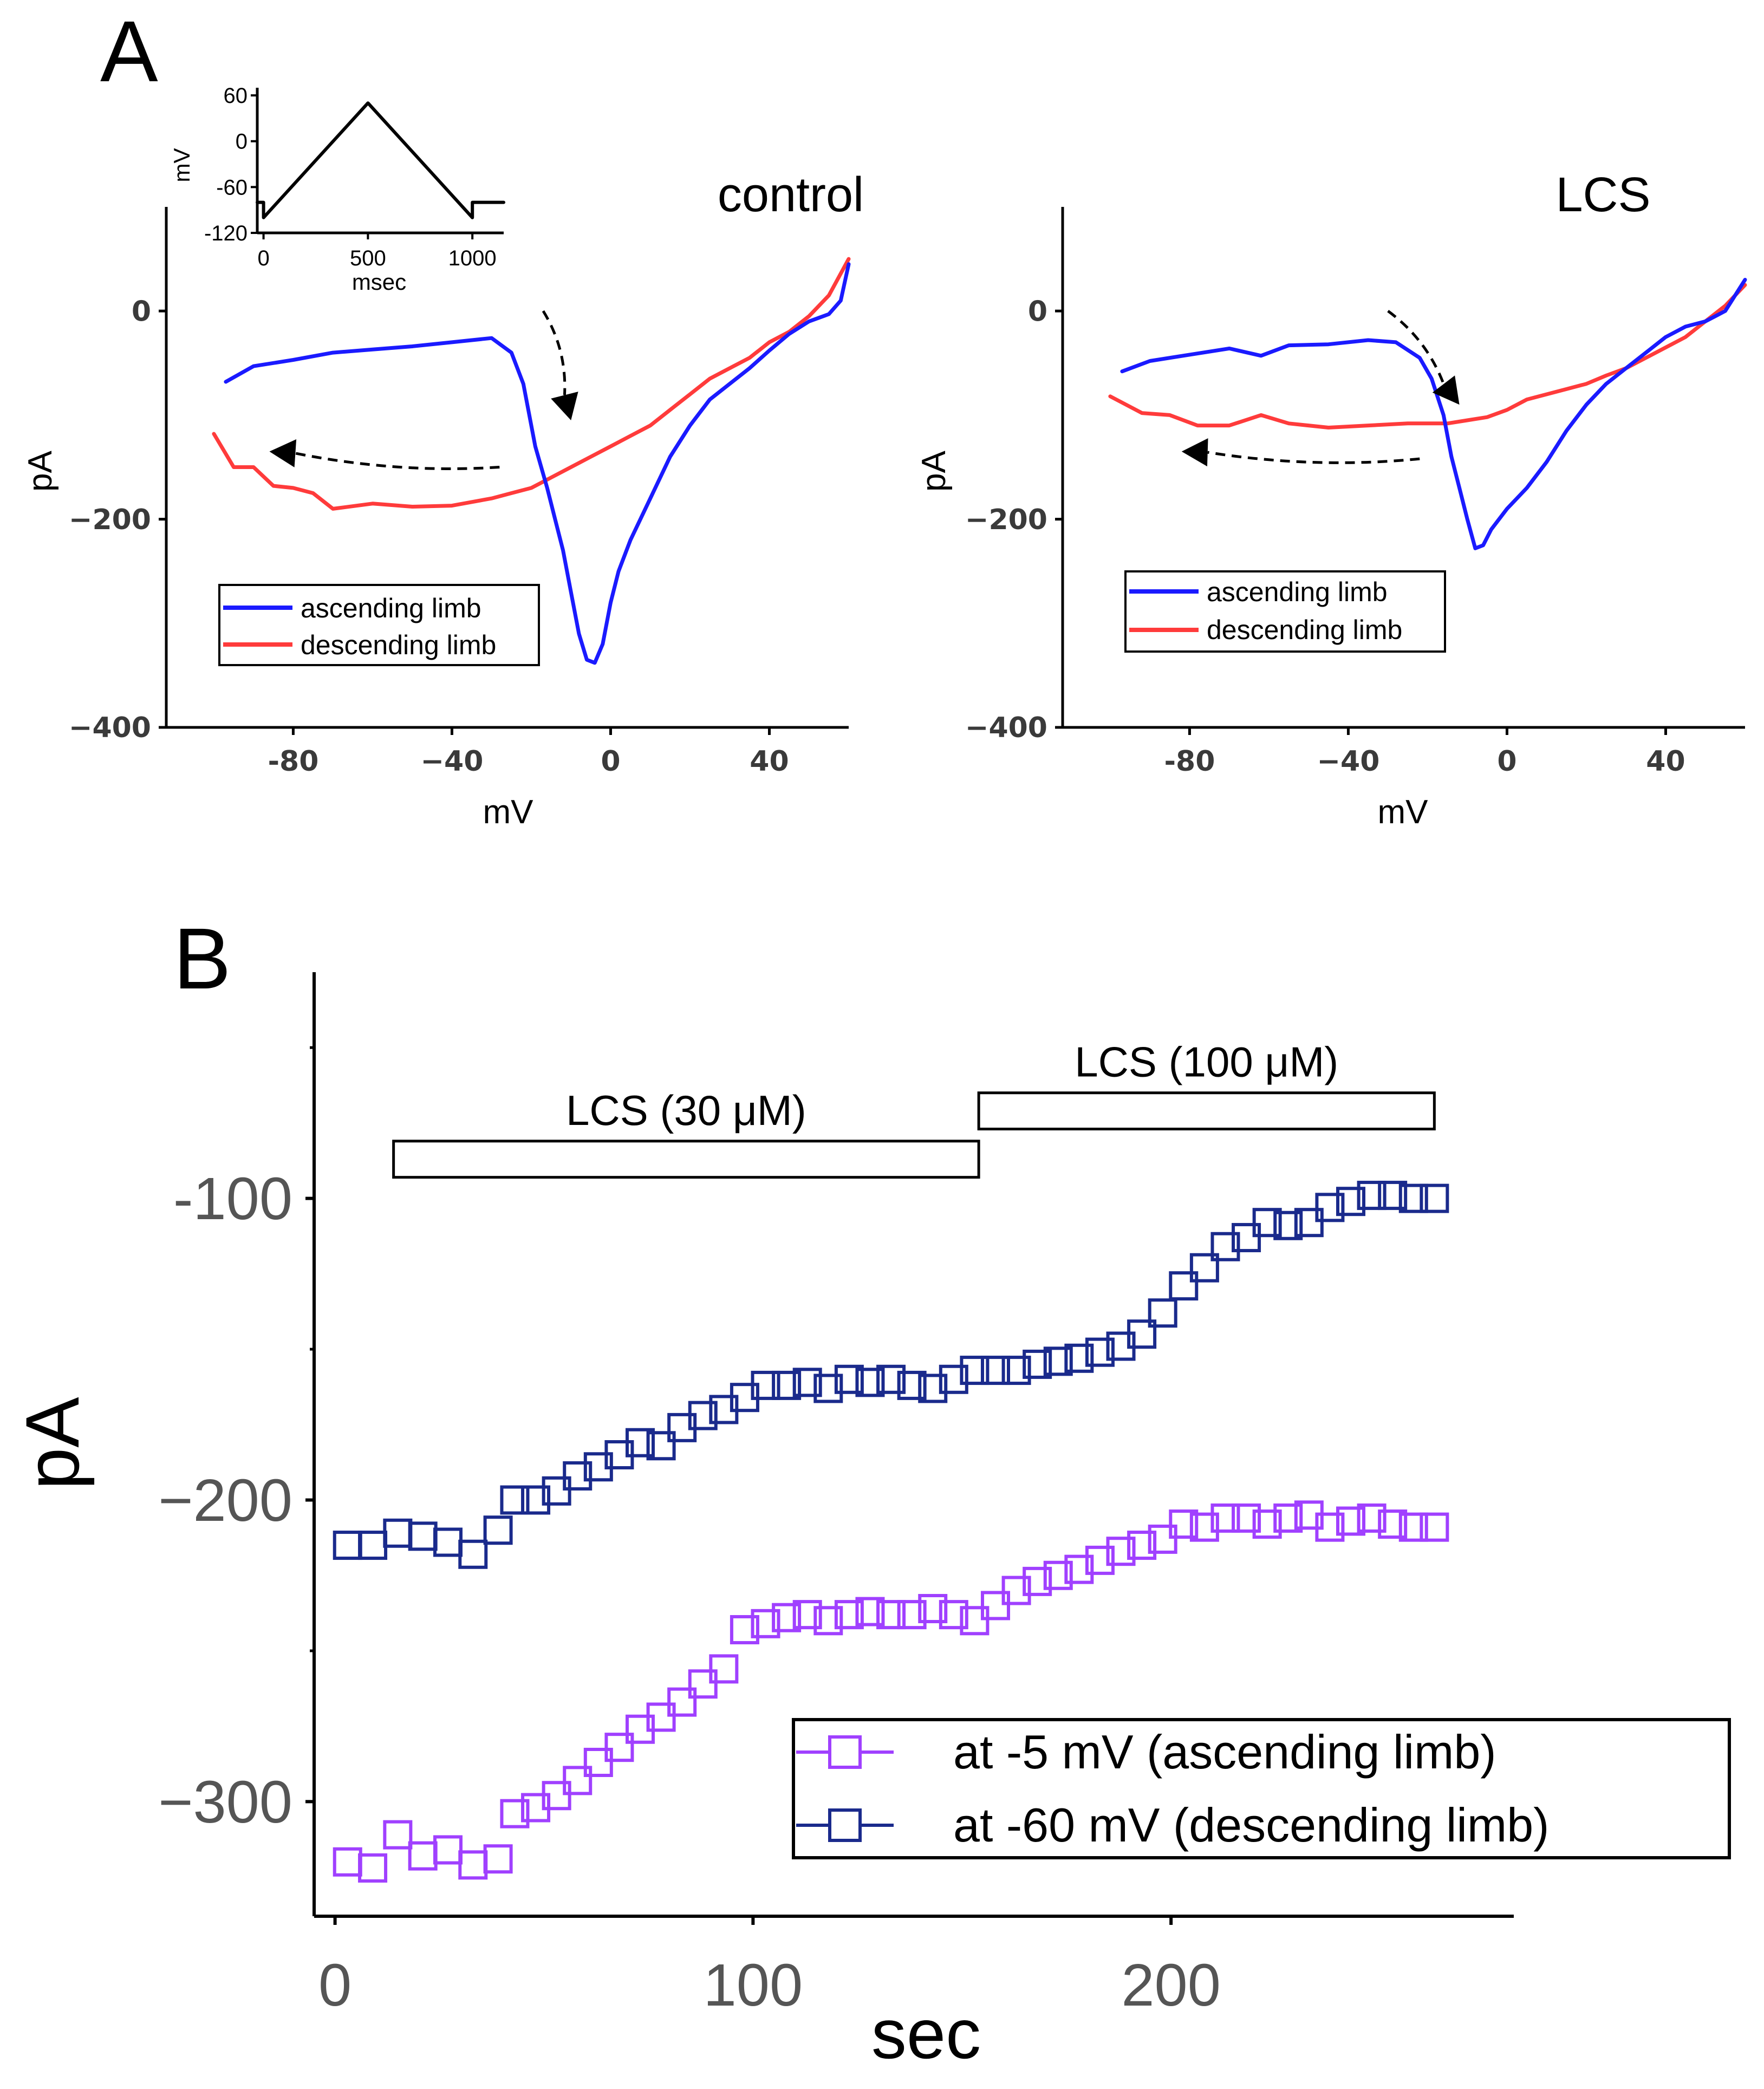  Describe the element at coordinates (531, 384) in the screenshot. I see `control-descending-limb-line` at that location.